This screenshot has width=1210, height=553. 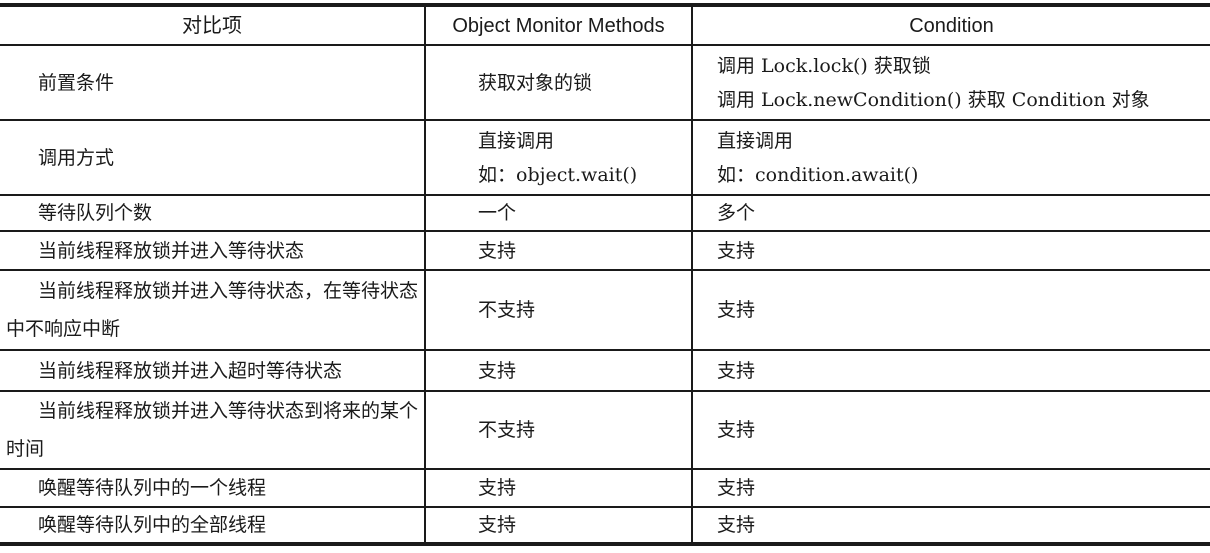 What do you see at coordinates (213, 310) in the screenshot?
I see `item-cell: 当前线程释放锁并进入等待状态，在等待状态中不响应中断` at bounding box center [213, 310].